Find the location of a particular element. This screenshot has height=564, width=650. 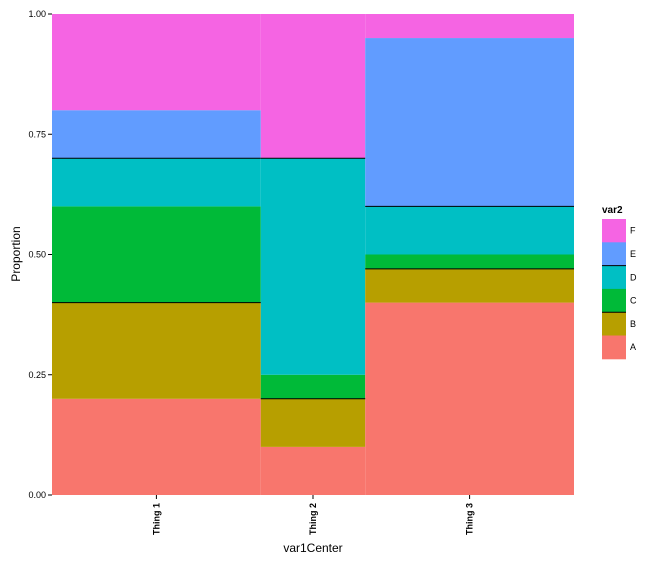

bar-segment-thing-3-a is located at coordinates (469, 398).